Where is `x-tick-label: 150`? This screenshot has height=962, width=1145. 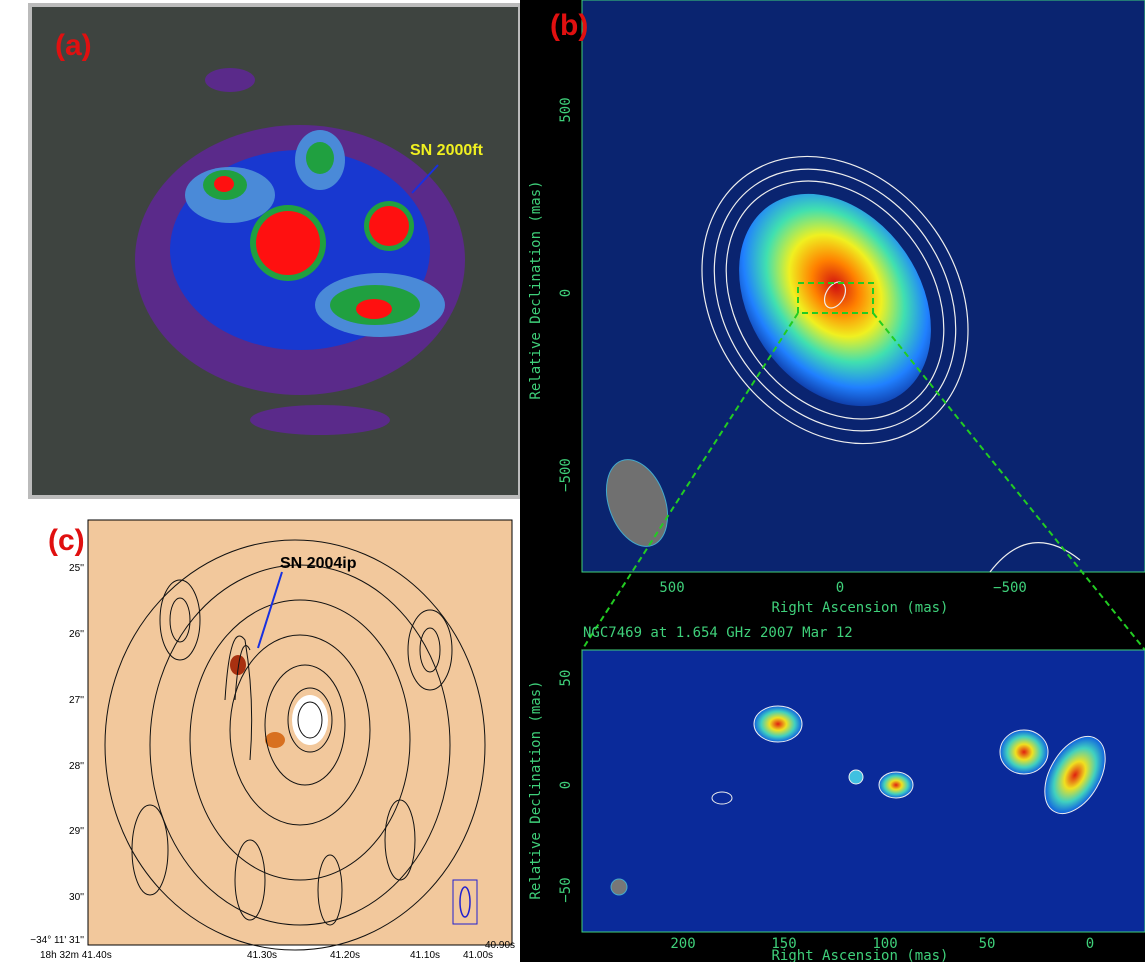 x-tick-label: 150 is located at coordinates (783, 944).